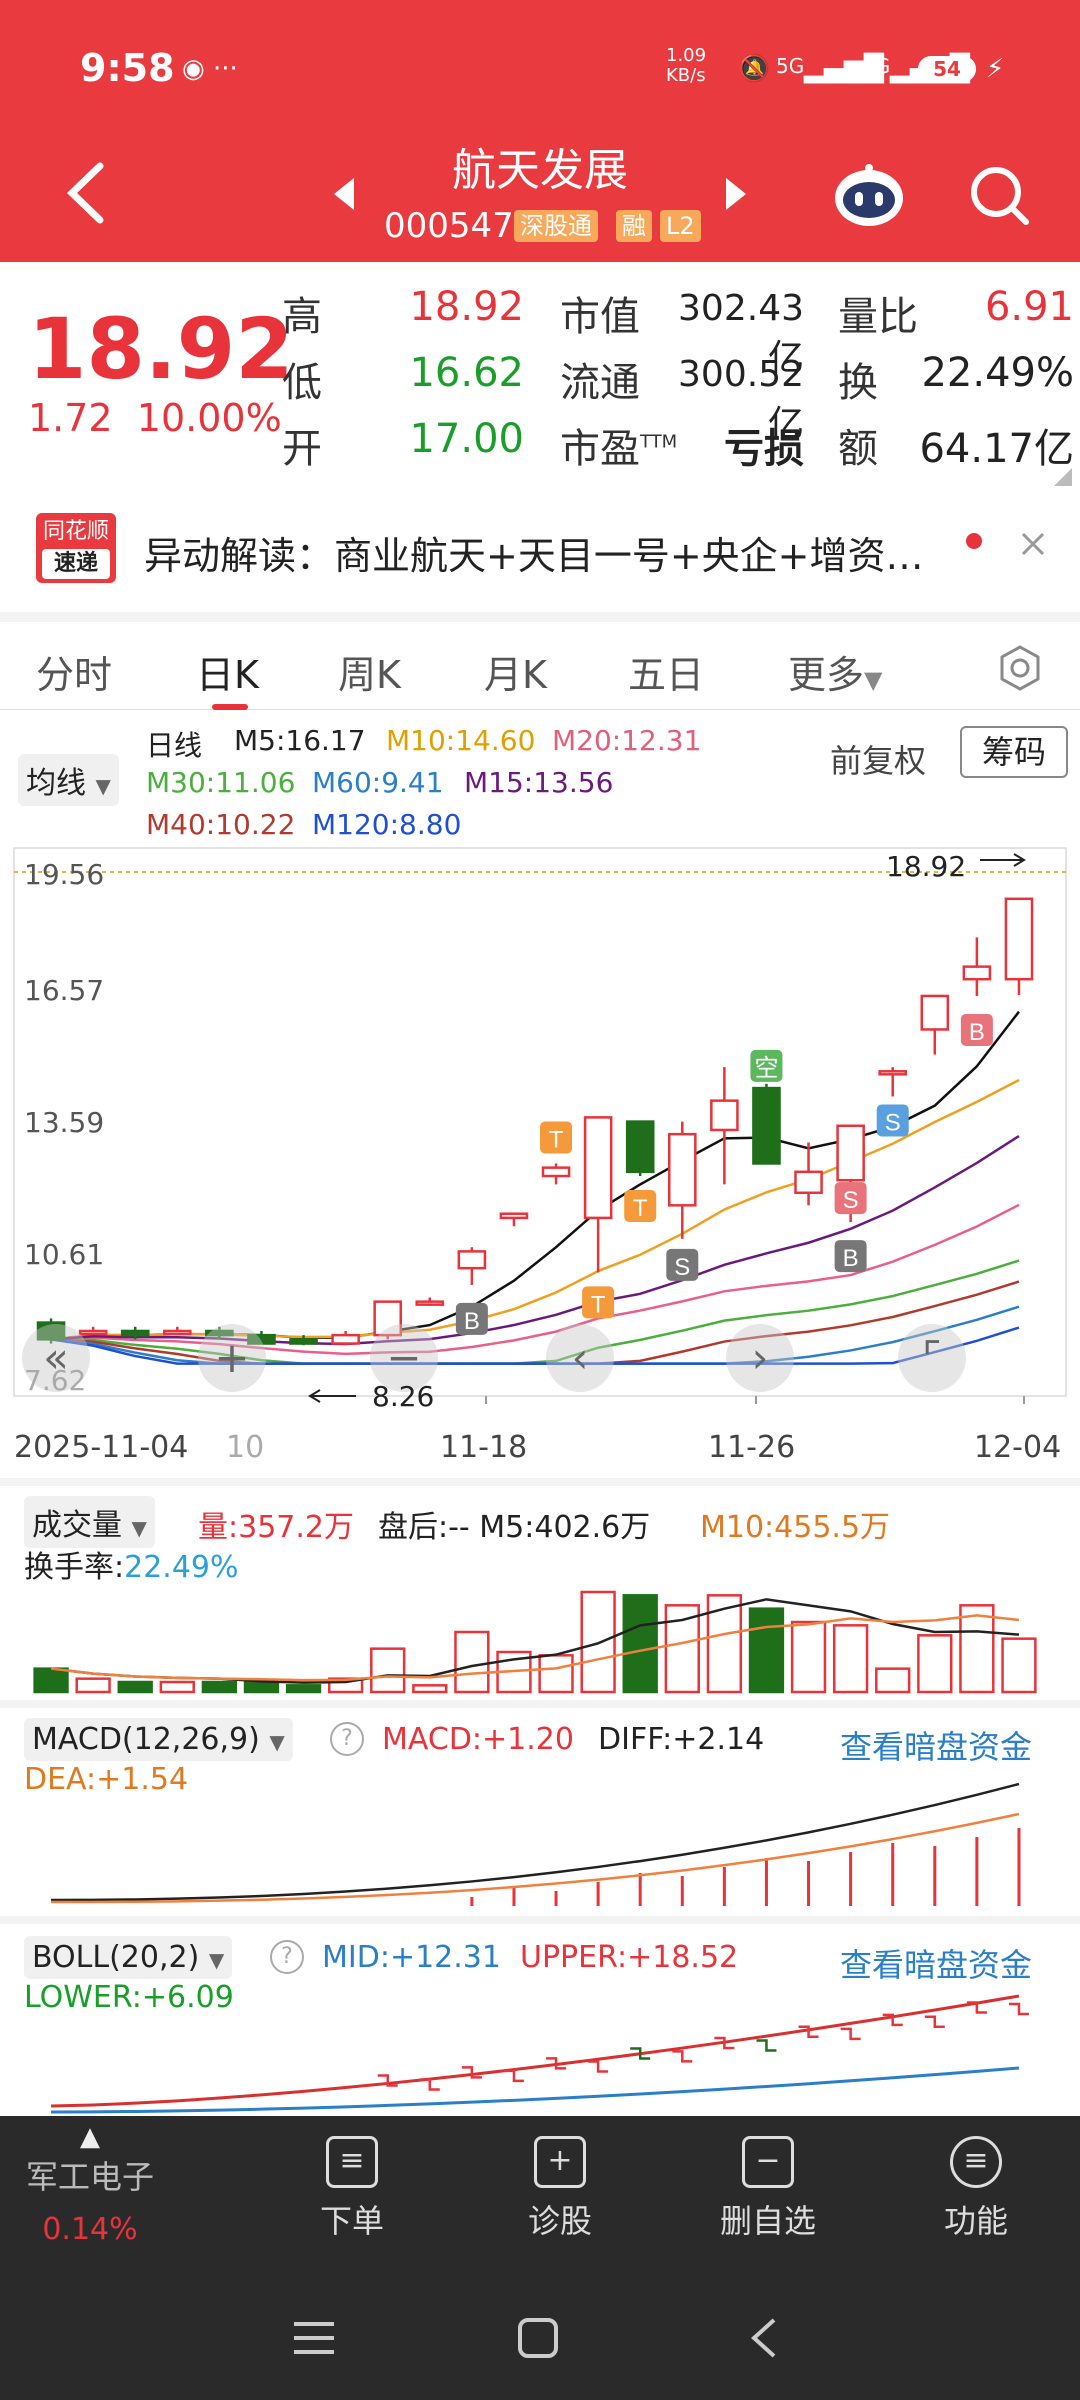 This screenshot has width=1080, height=2400. What do you see at coordinates (976, 2189) in the screenshot?
I see `function-button: ≡ 功能` at bounding box center [976, 2189].